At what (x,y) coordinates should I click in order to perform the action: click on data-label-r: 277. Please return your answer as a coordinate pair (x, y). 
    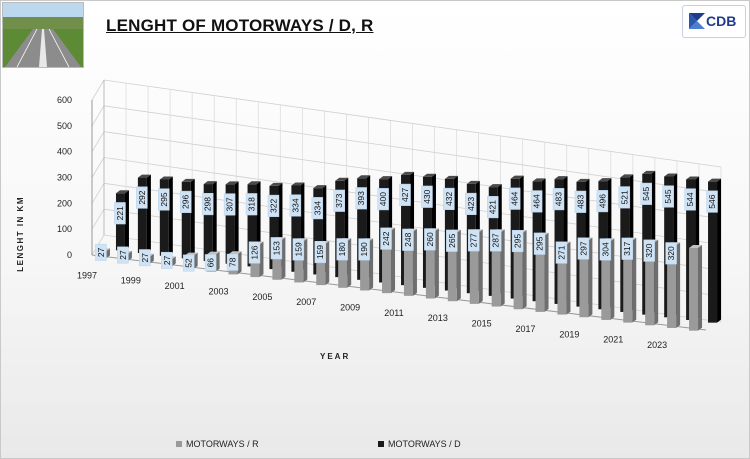
    Looking at the image, I should click on (474, 240).